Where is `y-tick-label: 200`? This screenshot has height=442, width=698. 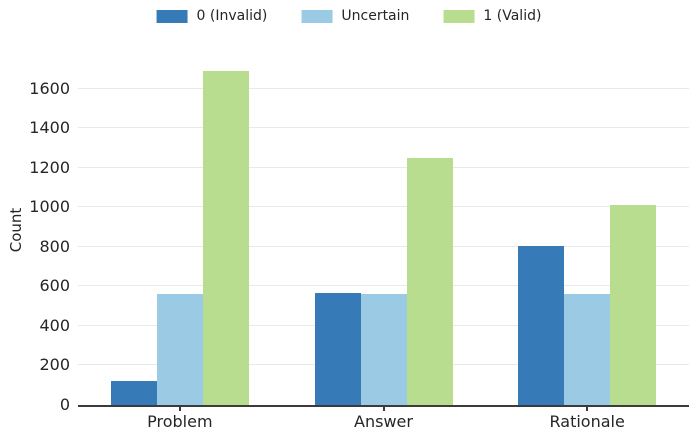
y-tick-label: 200 is located at coordinates (54, 365).